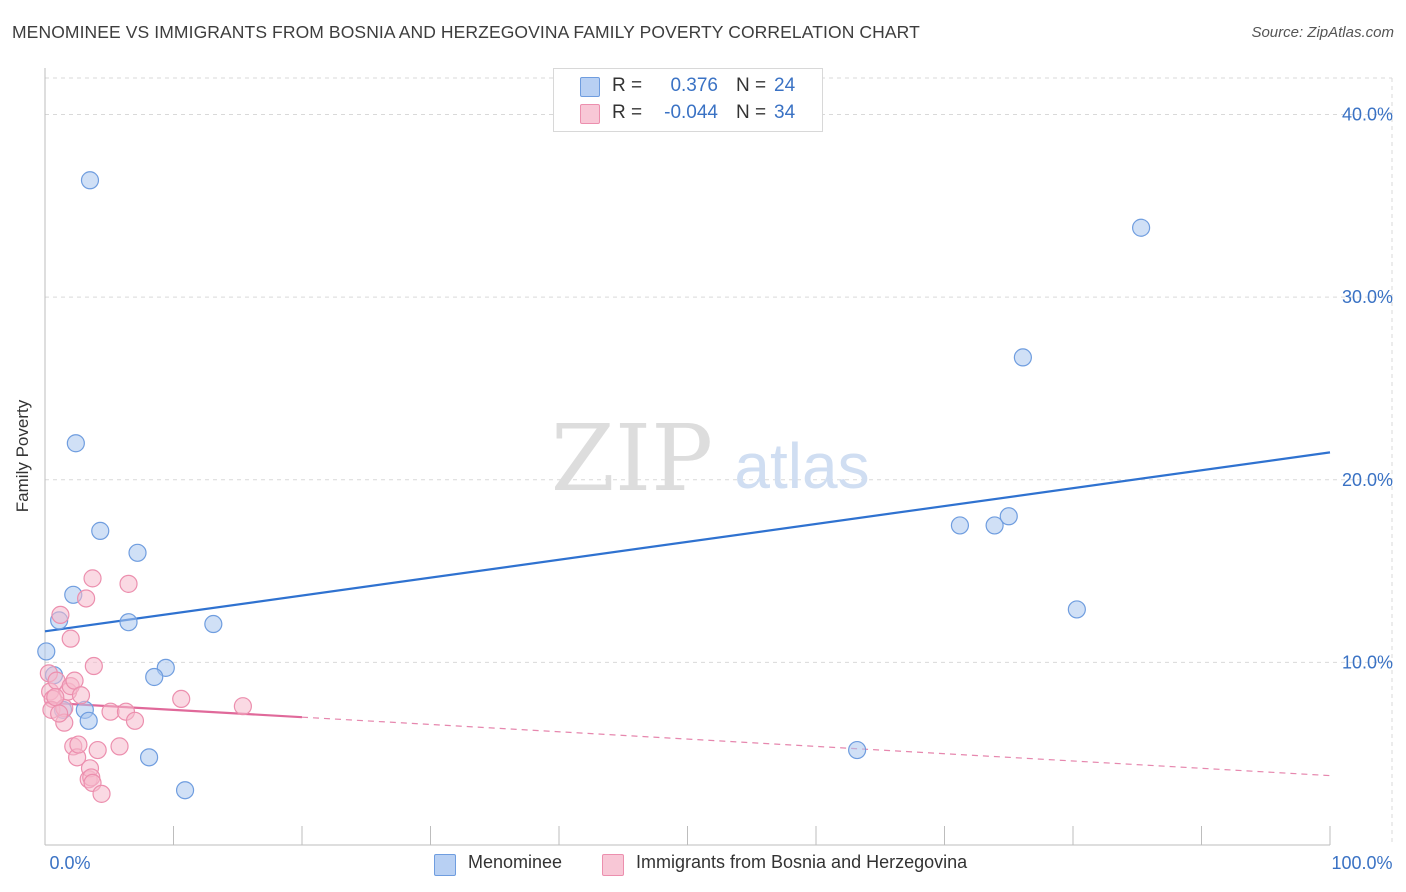  What do you see at coordinates (801, 466) in the screenshot?
I see `watermark-atlas: atlas` at bounding box center [801, 466].